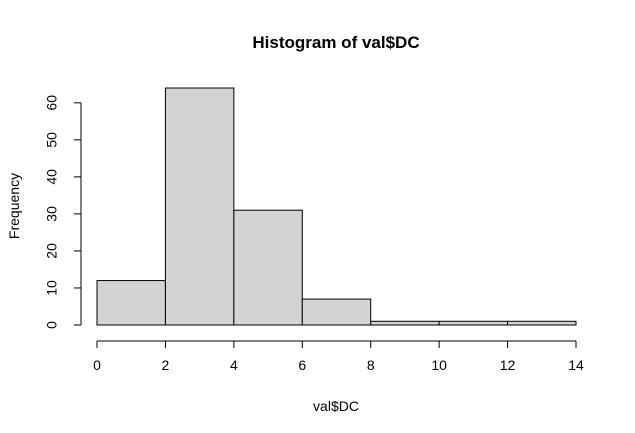  What do you see at coordinates (508, 365) in the screenshot?
I see `x-tick-label-6: 12` at bounding box center [508, 365].